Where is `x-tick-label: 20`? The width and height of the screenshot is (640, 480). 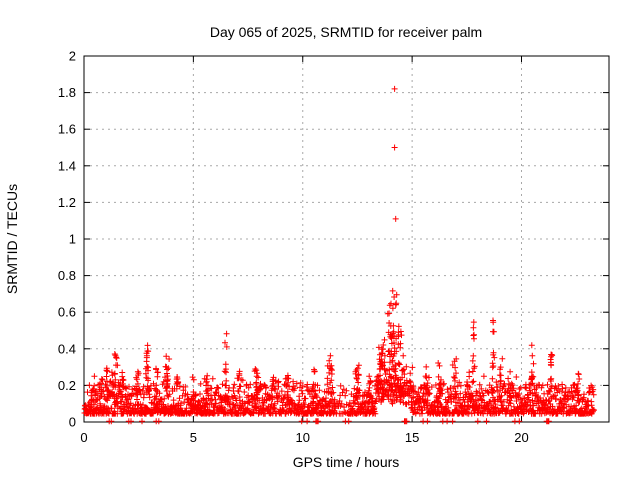
x-tick-label: 20 is located at coordinates (521, 437).